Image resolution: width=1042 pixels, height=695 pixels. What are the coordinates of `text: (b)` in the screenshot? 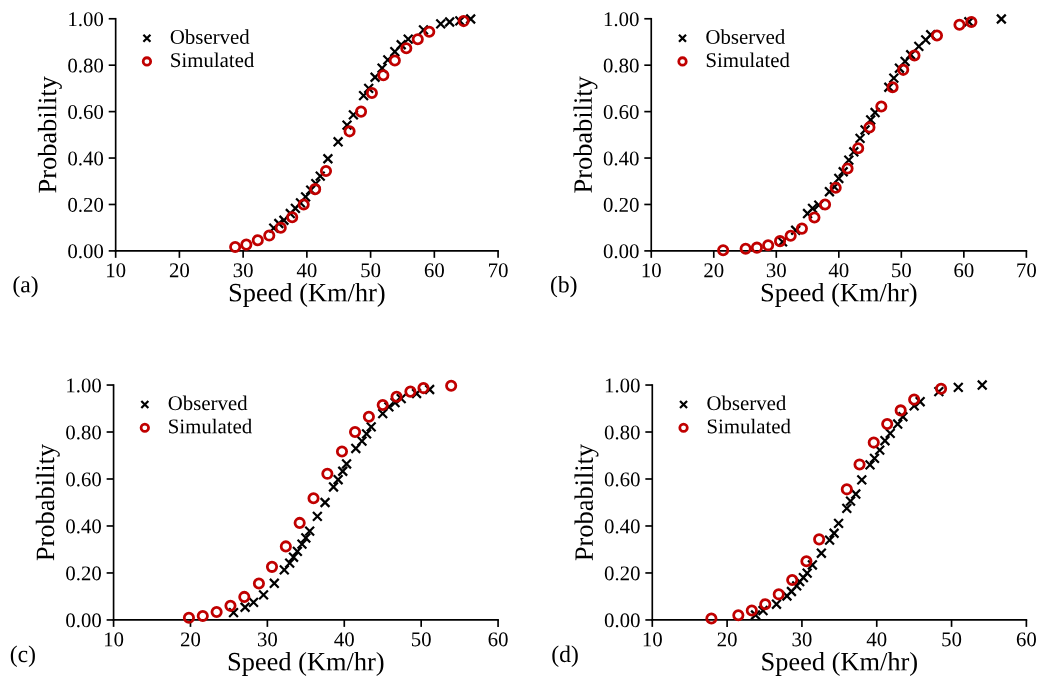 It's located at (564, 286).